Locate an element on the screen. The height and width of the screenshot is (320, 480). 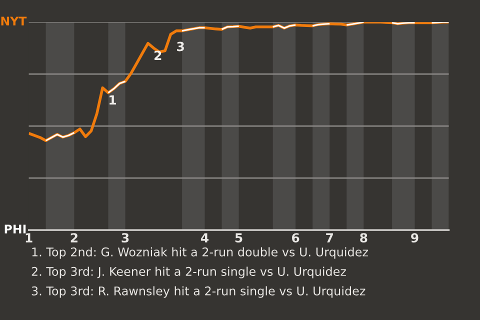
text: 1. Top 2nd: G. Wozniak hit a 2-run double vs U. Urquidez is located at coordinates (200, 253).